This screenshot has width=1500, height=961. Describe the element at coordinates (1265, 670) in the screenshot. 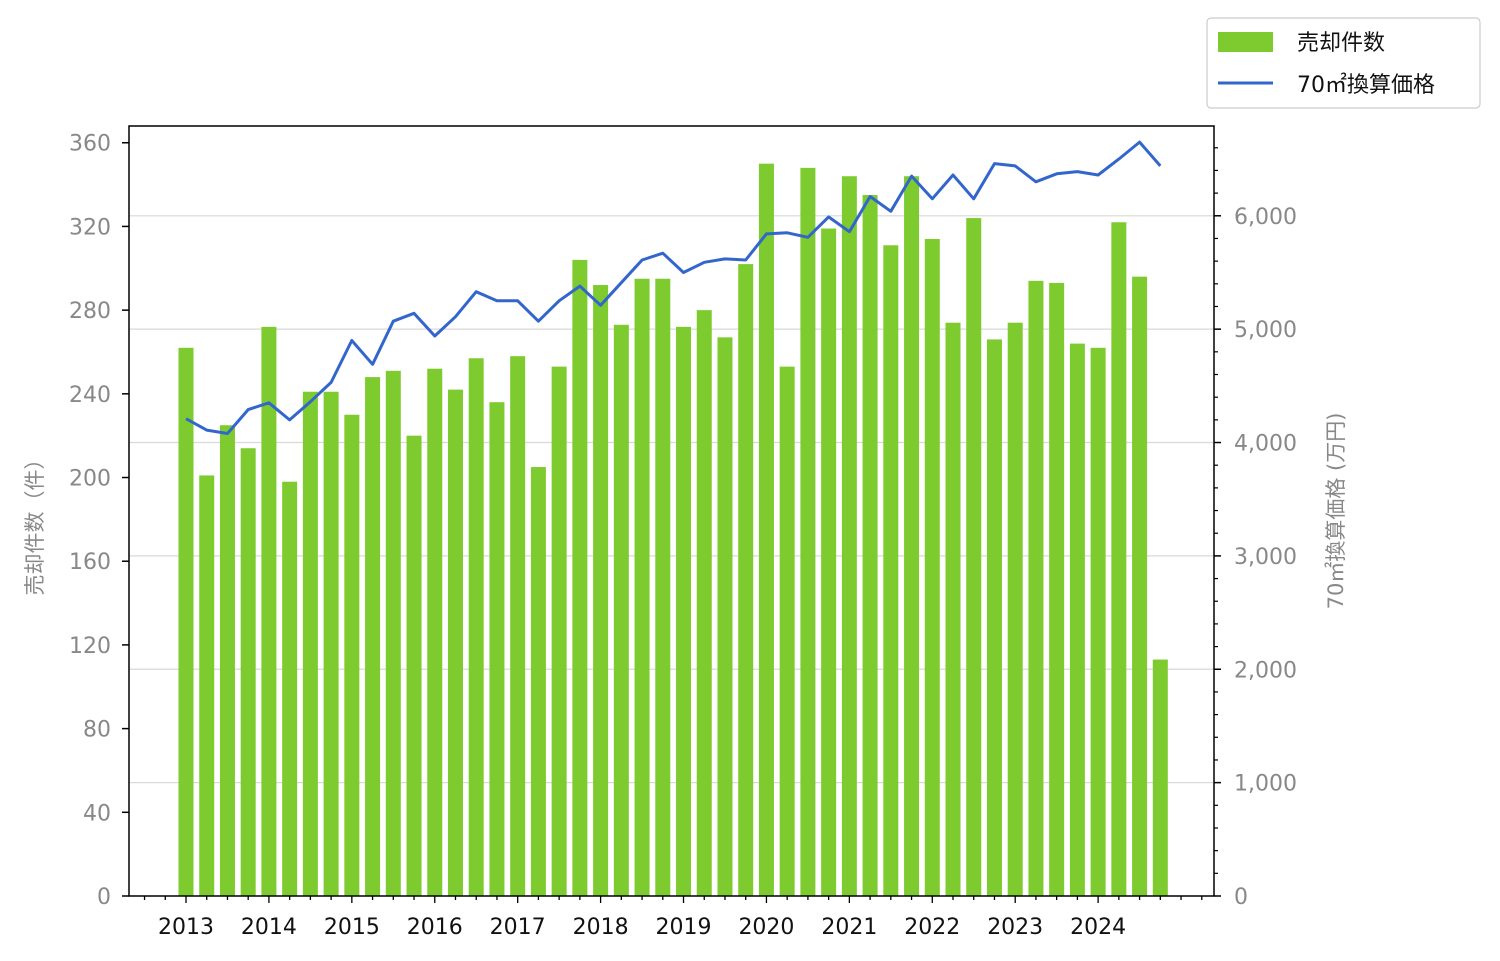

I see `right-tick-label: 2,000` at that location.